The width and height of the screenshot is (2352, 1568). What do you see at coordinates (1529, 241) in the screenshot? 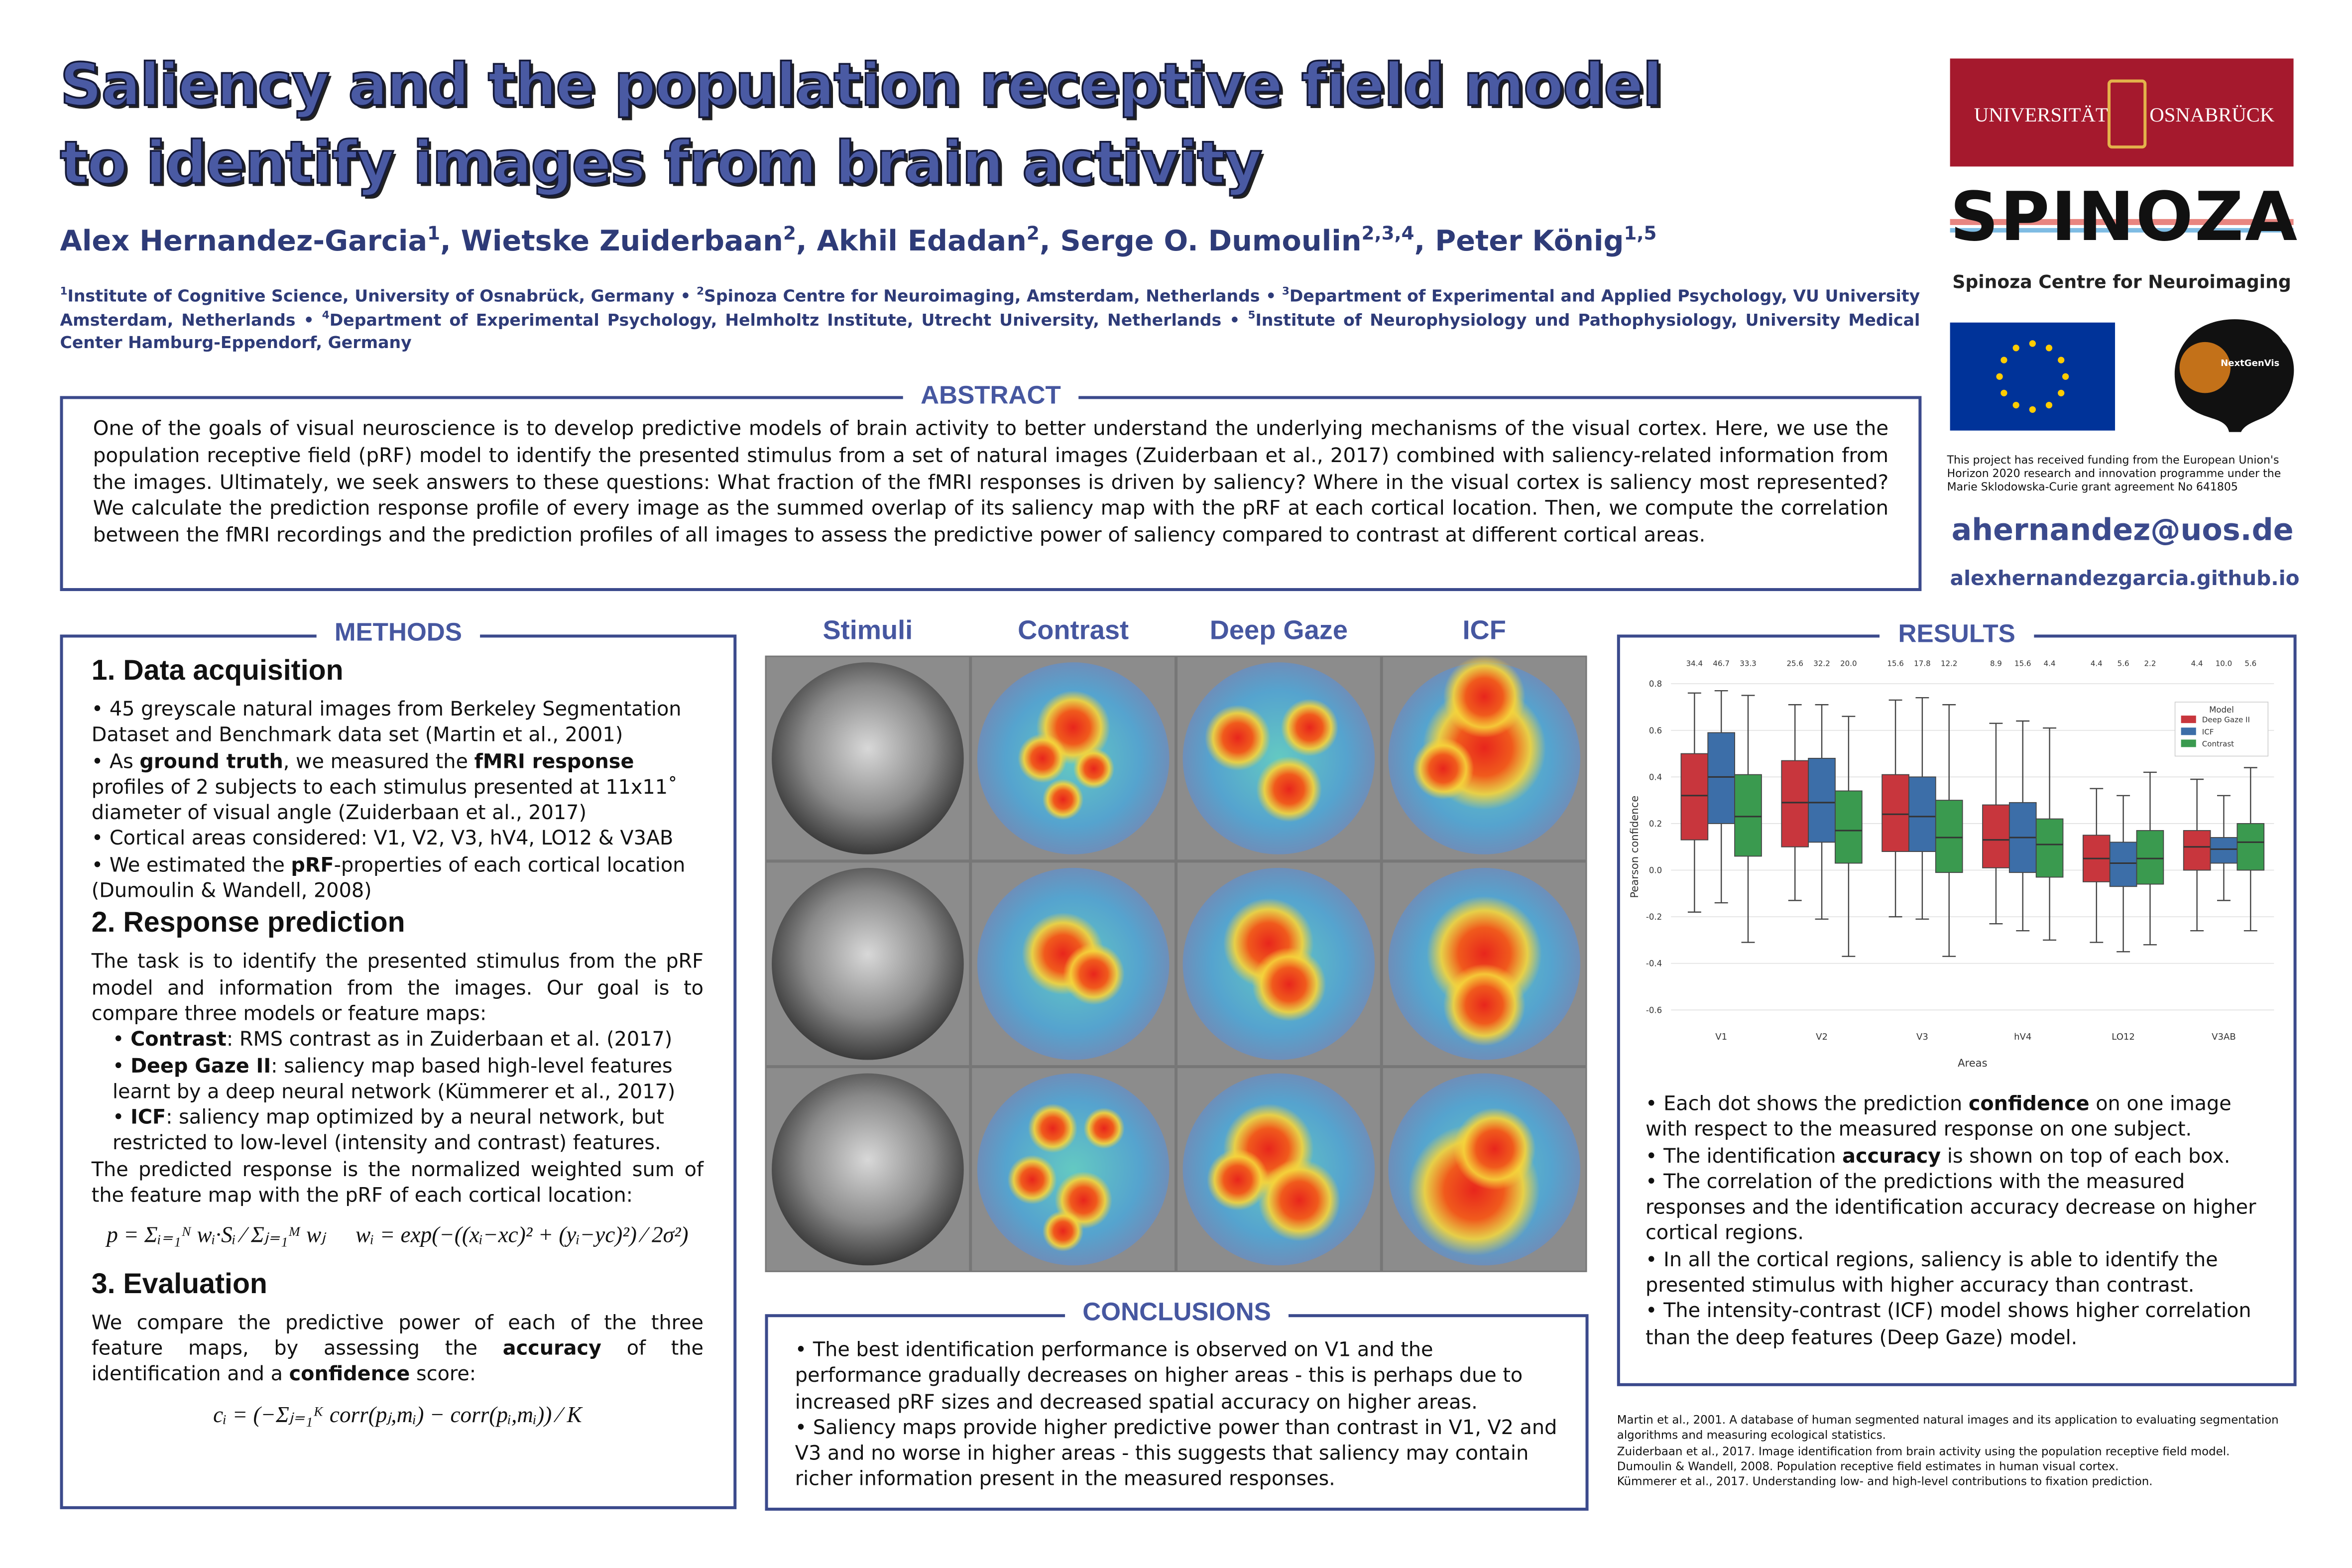
I see `author-name: Peter König` at bounding box center [1529, 241].